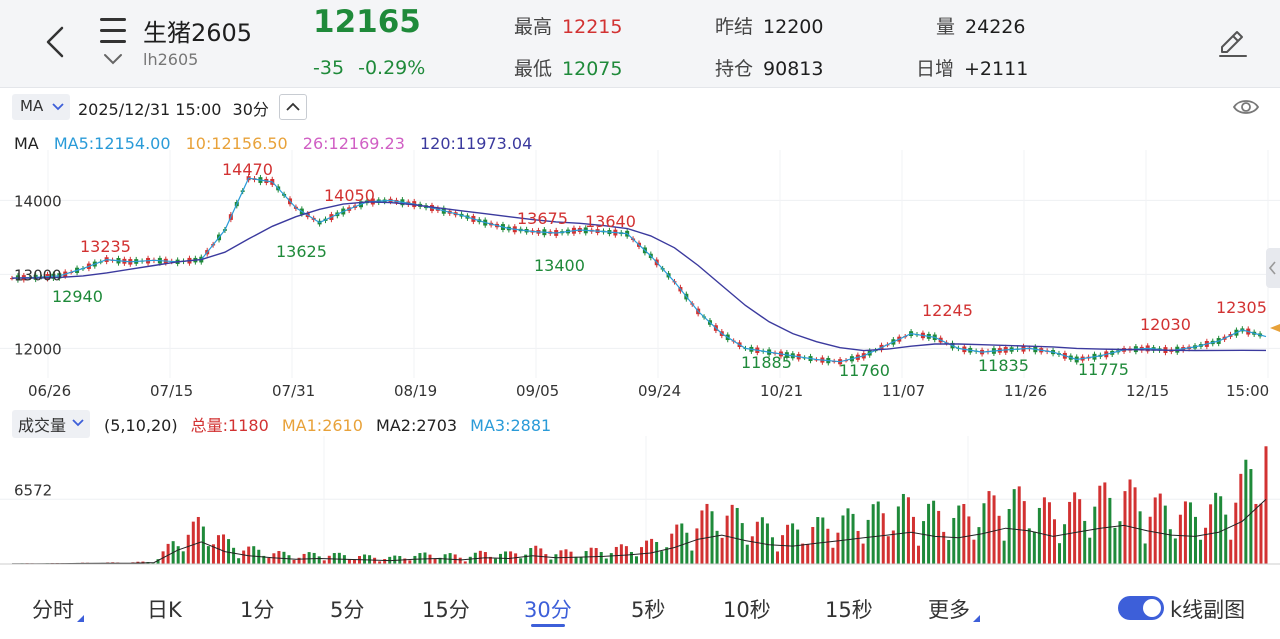  I want to click on tab-15min: 15分, so click(446, 609).